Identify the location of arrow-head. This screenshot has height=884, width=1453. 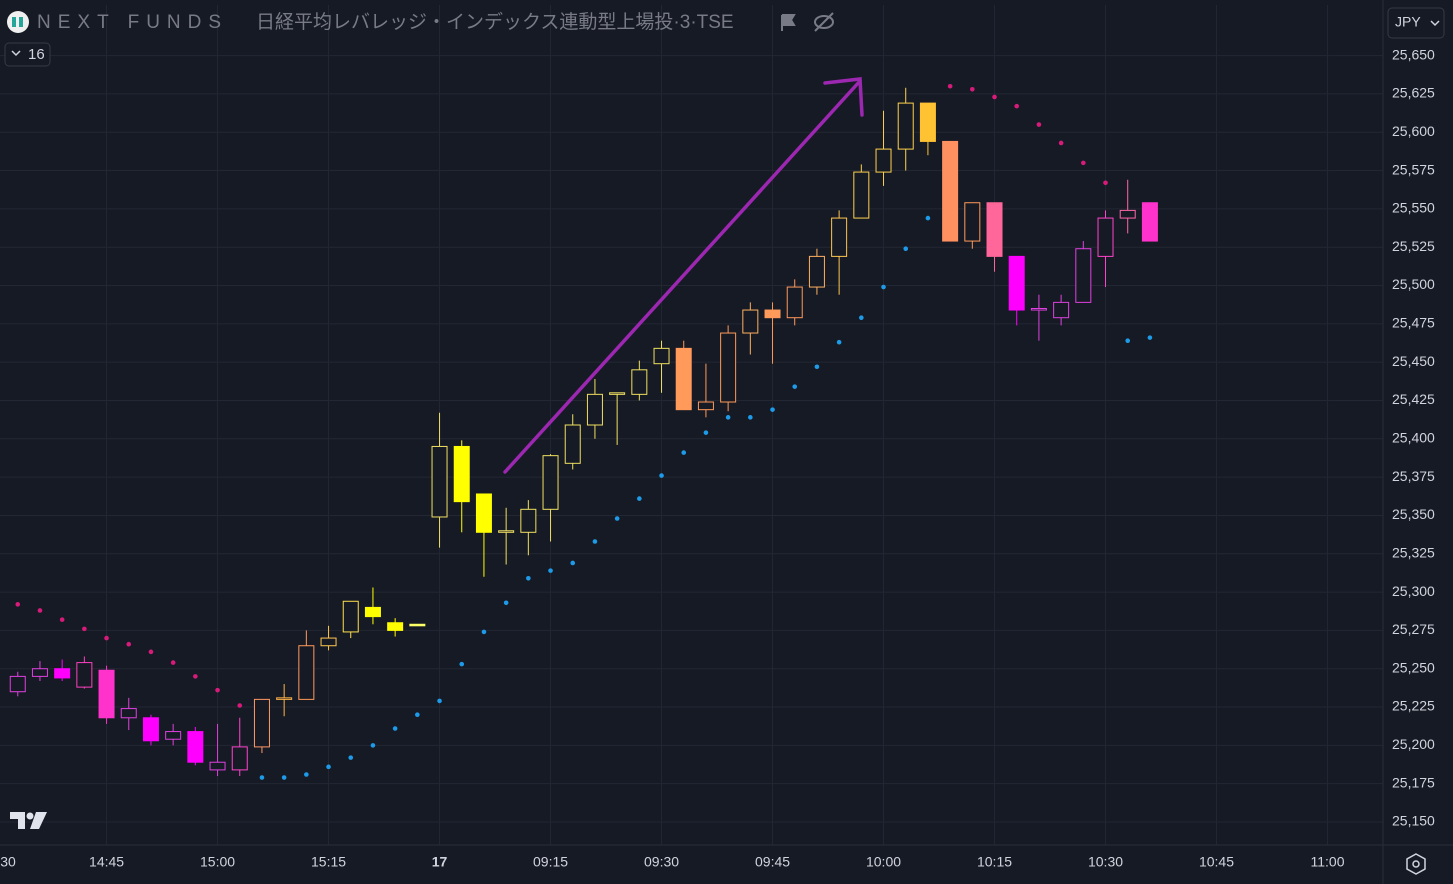
(843, 97).